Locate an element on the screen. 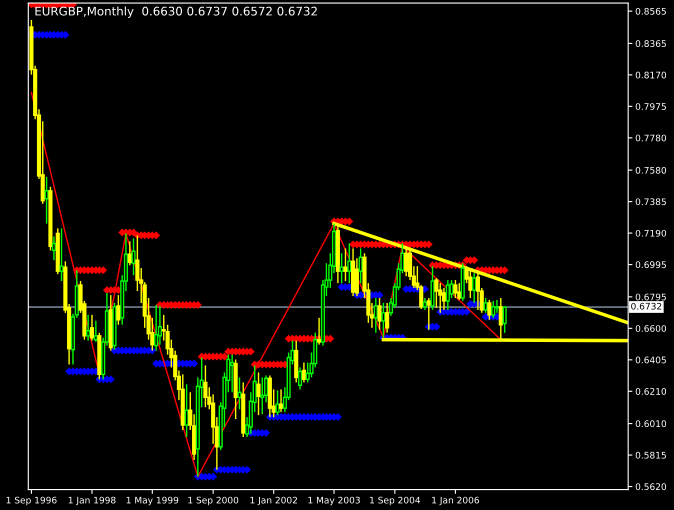 The height and width of the screenshot is (510, 674). x-tick-label: 1 Sep 2000 is located at coordinates (213, 501).